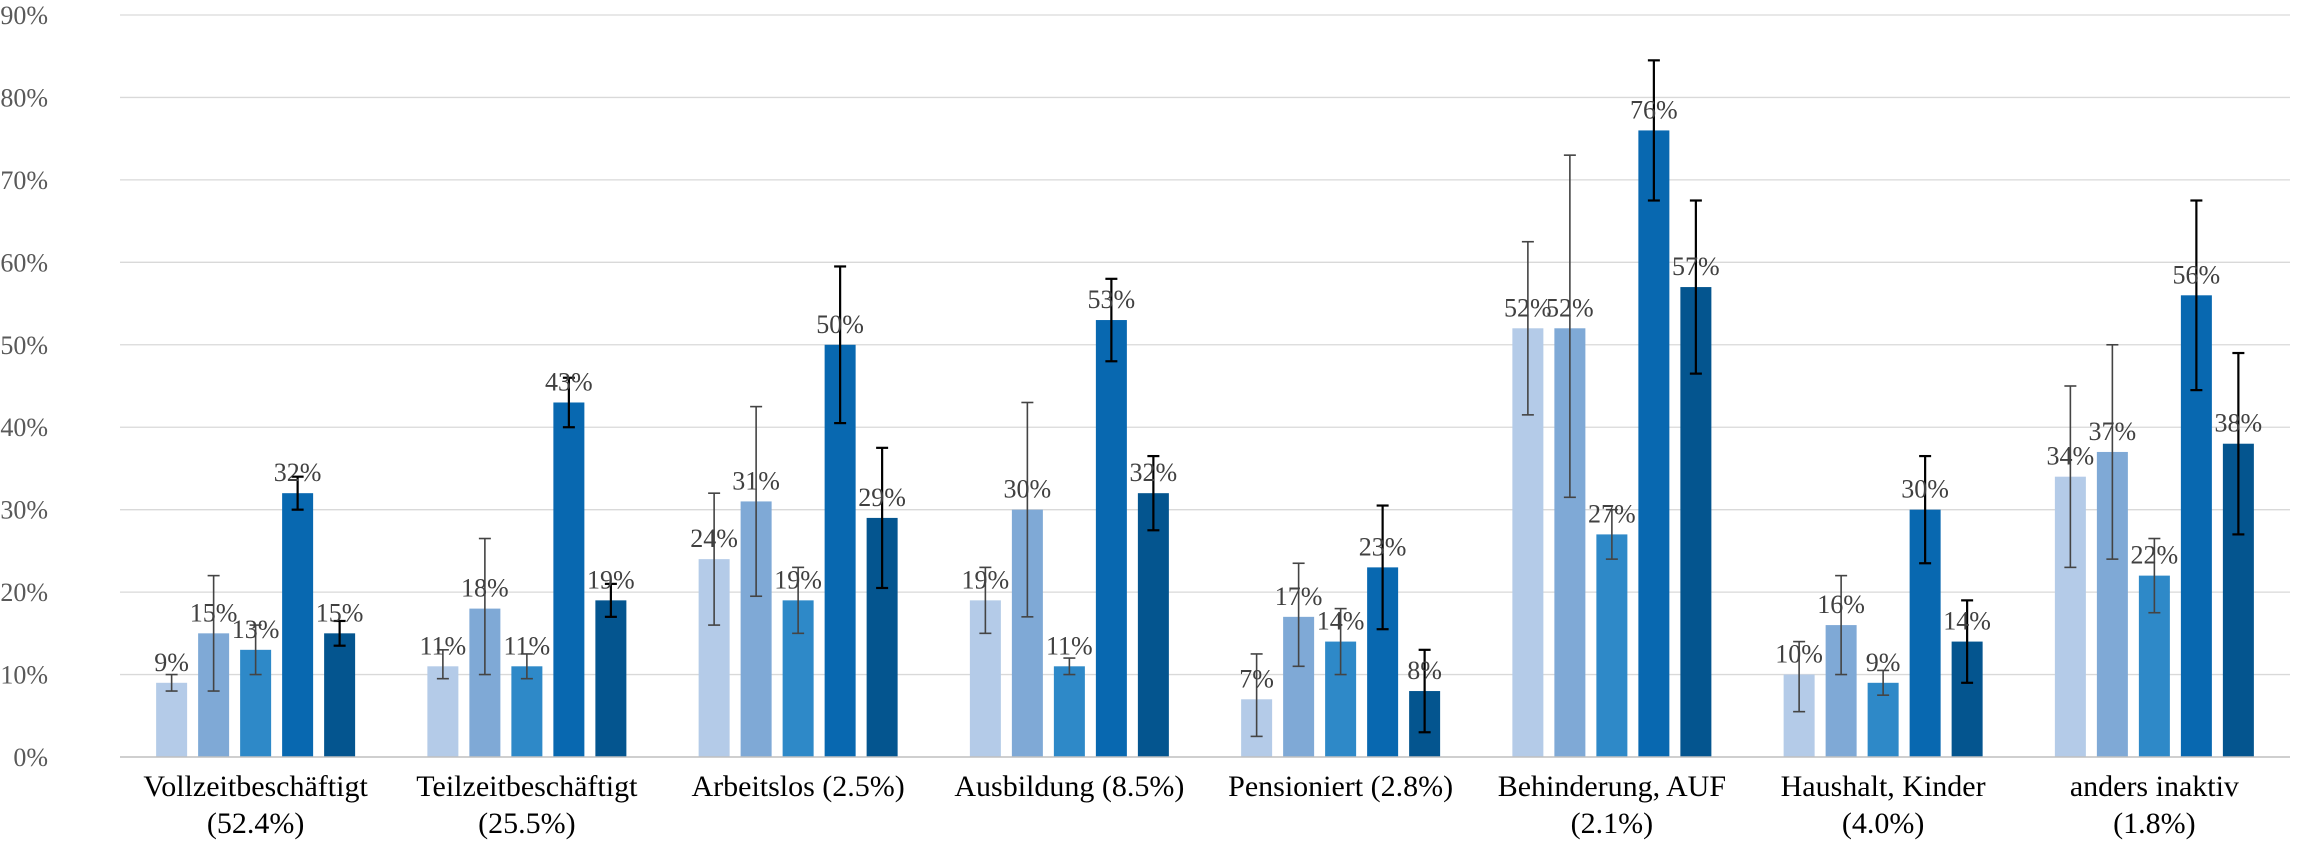  Describe the element at coordinates (2071, 456) in the screenshot. I see `data-label: 34%` at that location.